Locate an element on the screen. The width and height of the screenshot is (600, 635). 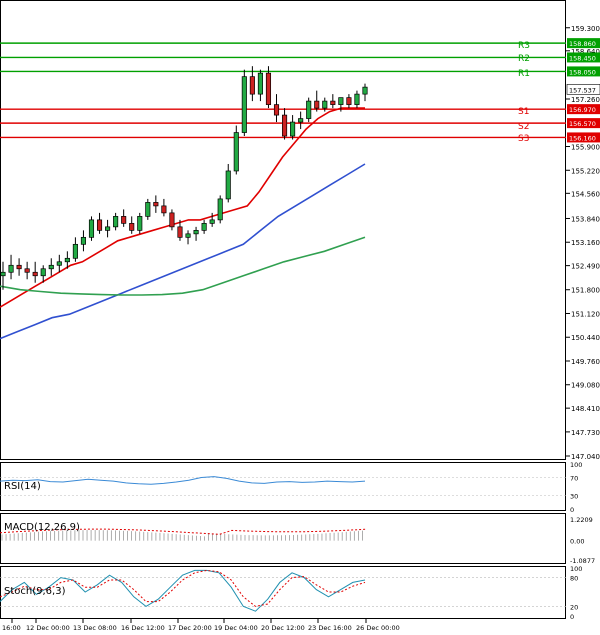
current-price-tag is located at coordinates (583, 89).